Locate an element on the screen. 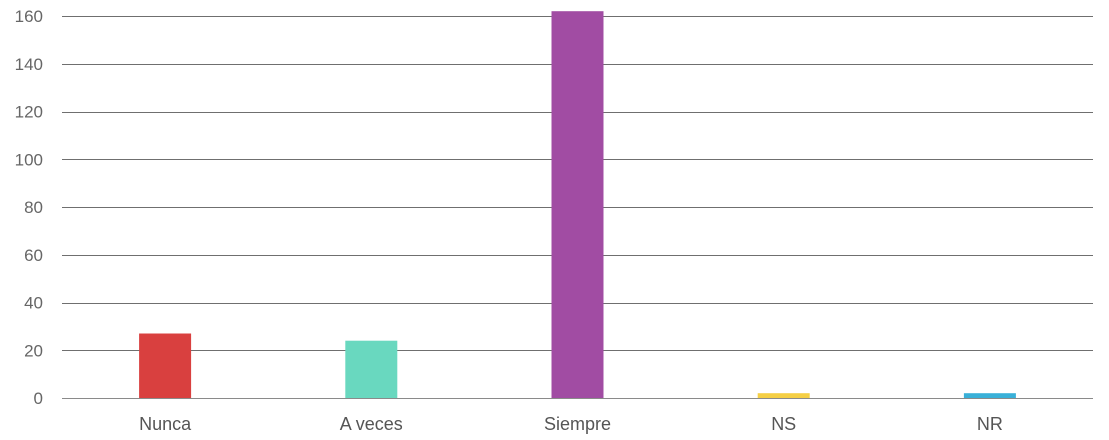  y-axis-tick-labels: 0 20 40 60 80 100 120 140 160 is located at coordinates (29, 207).